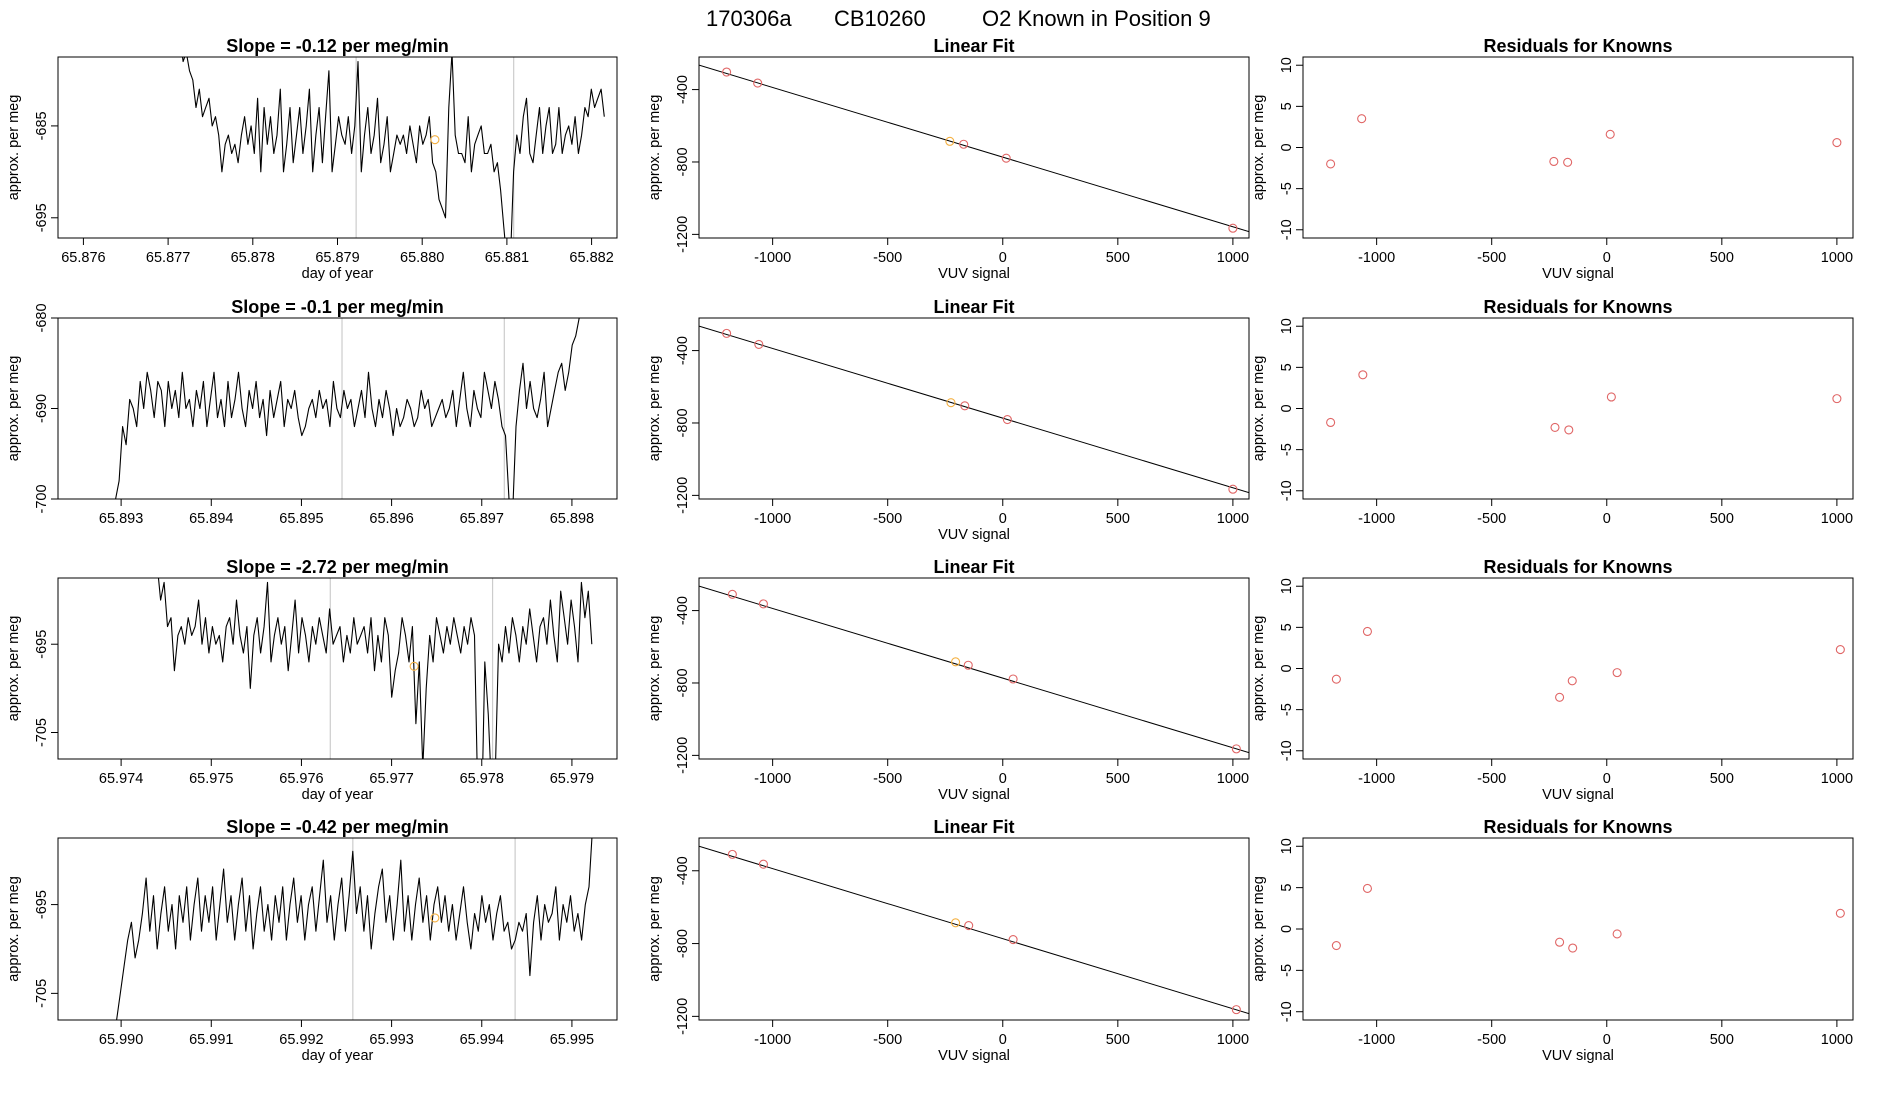 The image size is (1900, 1100). I want to click on x-tick-label: 0, so click(1003, 519).